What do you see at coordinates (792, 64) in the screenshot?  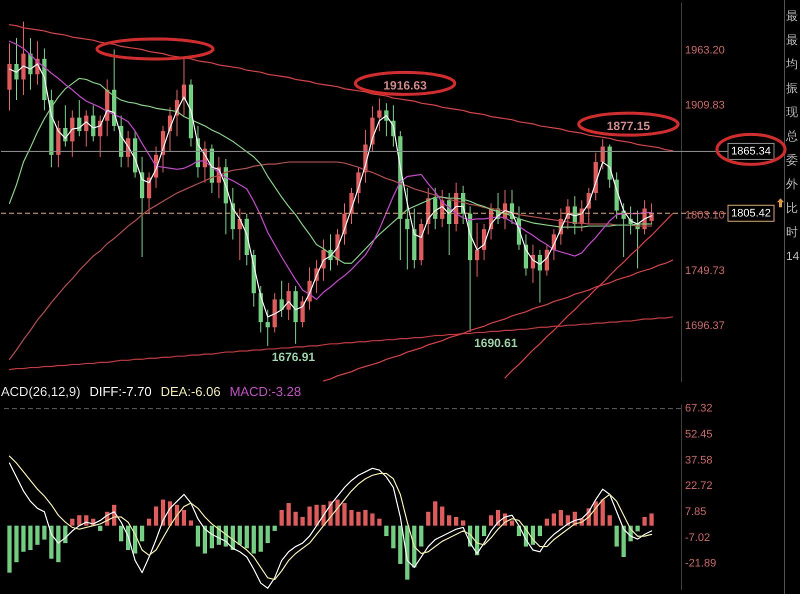 I see `text: 均` at bounding box center [792, 64].